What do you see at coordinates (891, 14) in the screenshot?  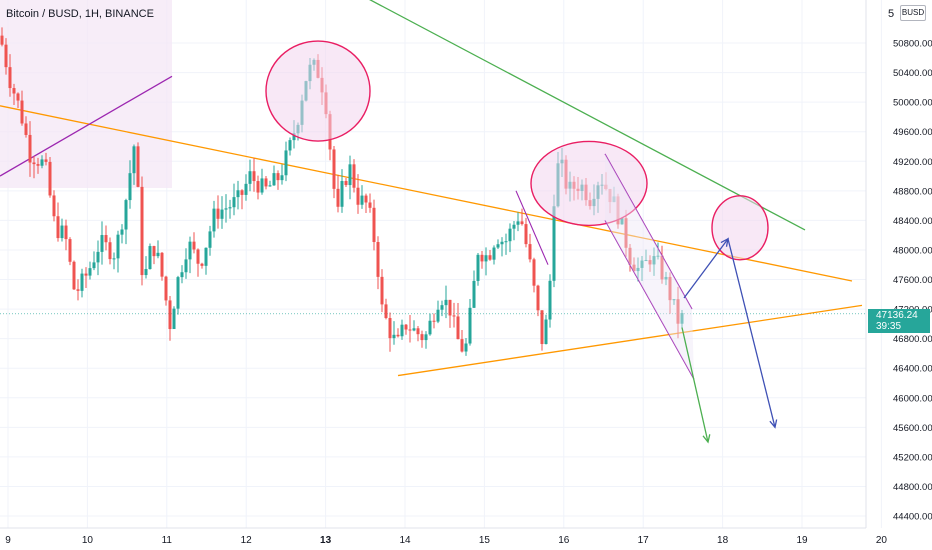 I see `alert-flag-label: 5` at bounding box center [891, 14].